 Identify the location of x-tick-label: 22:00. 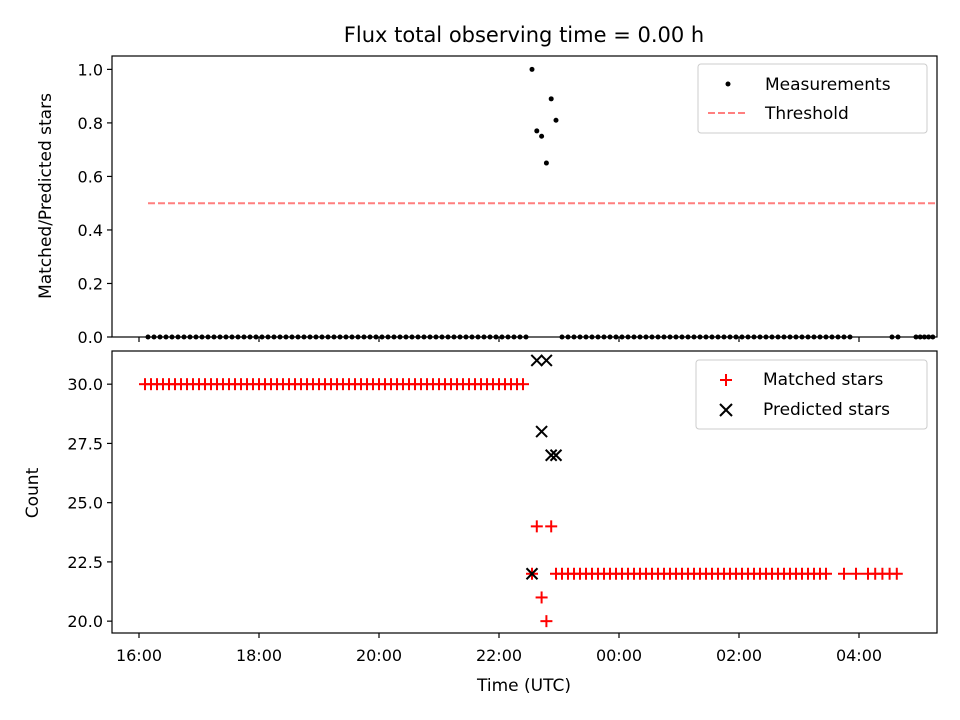
(499, 655).